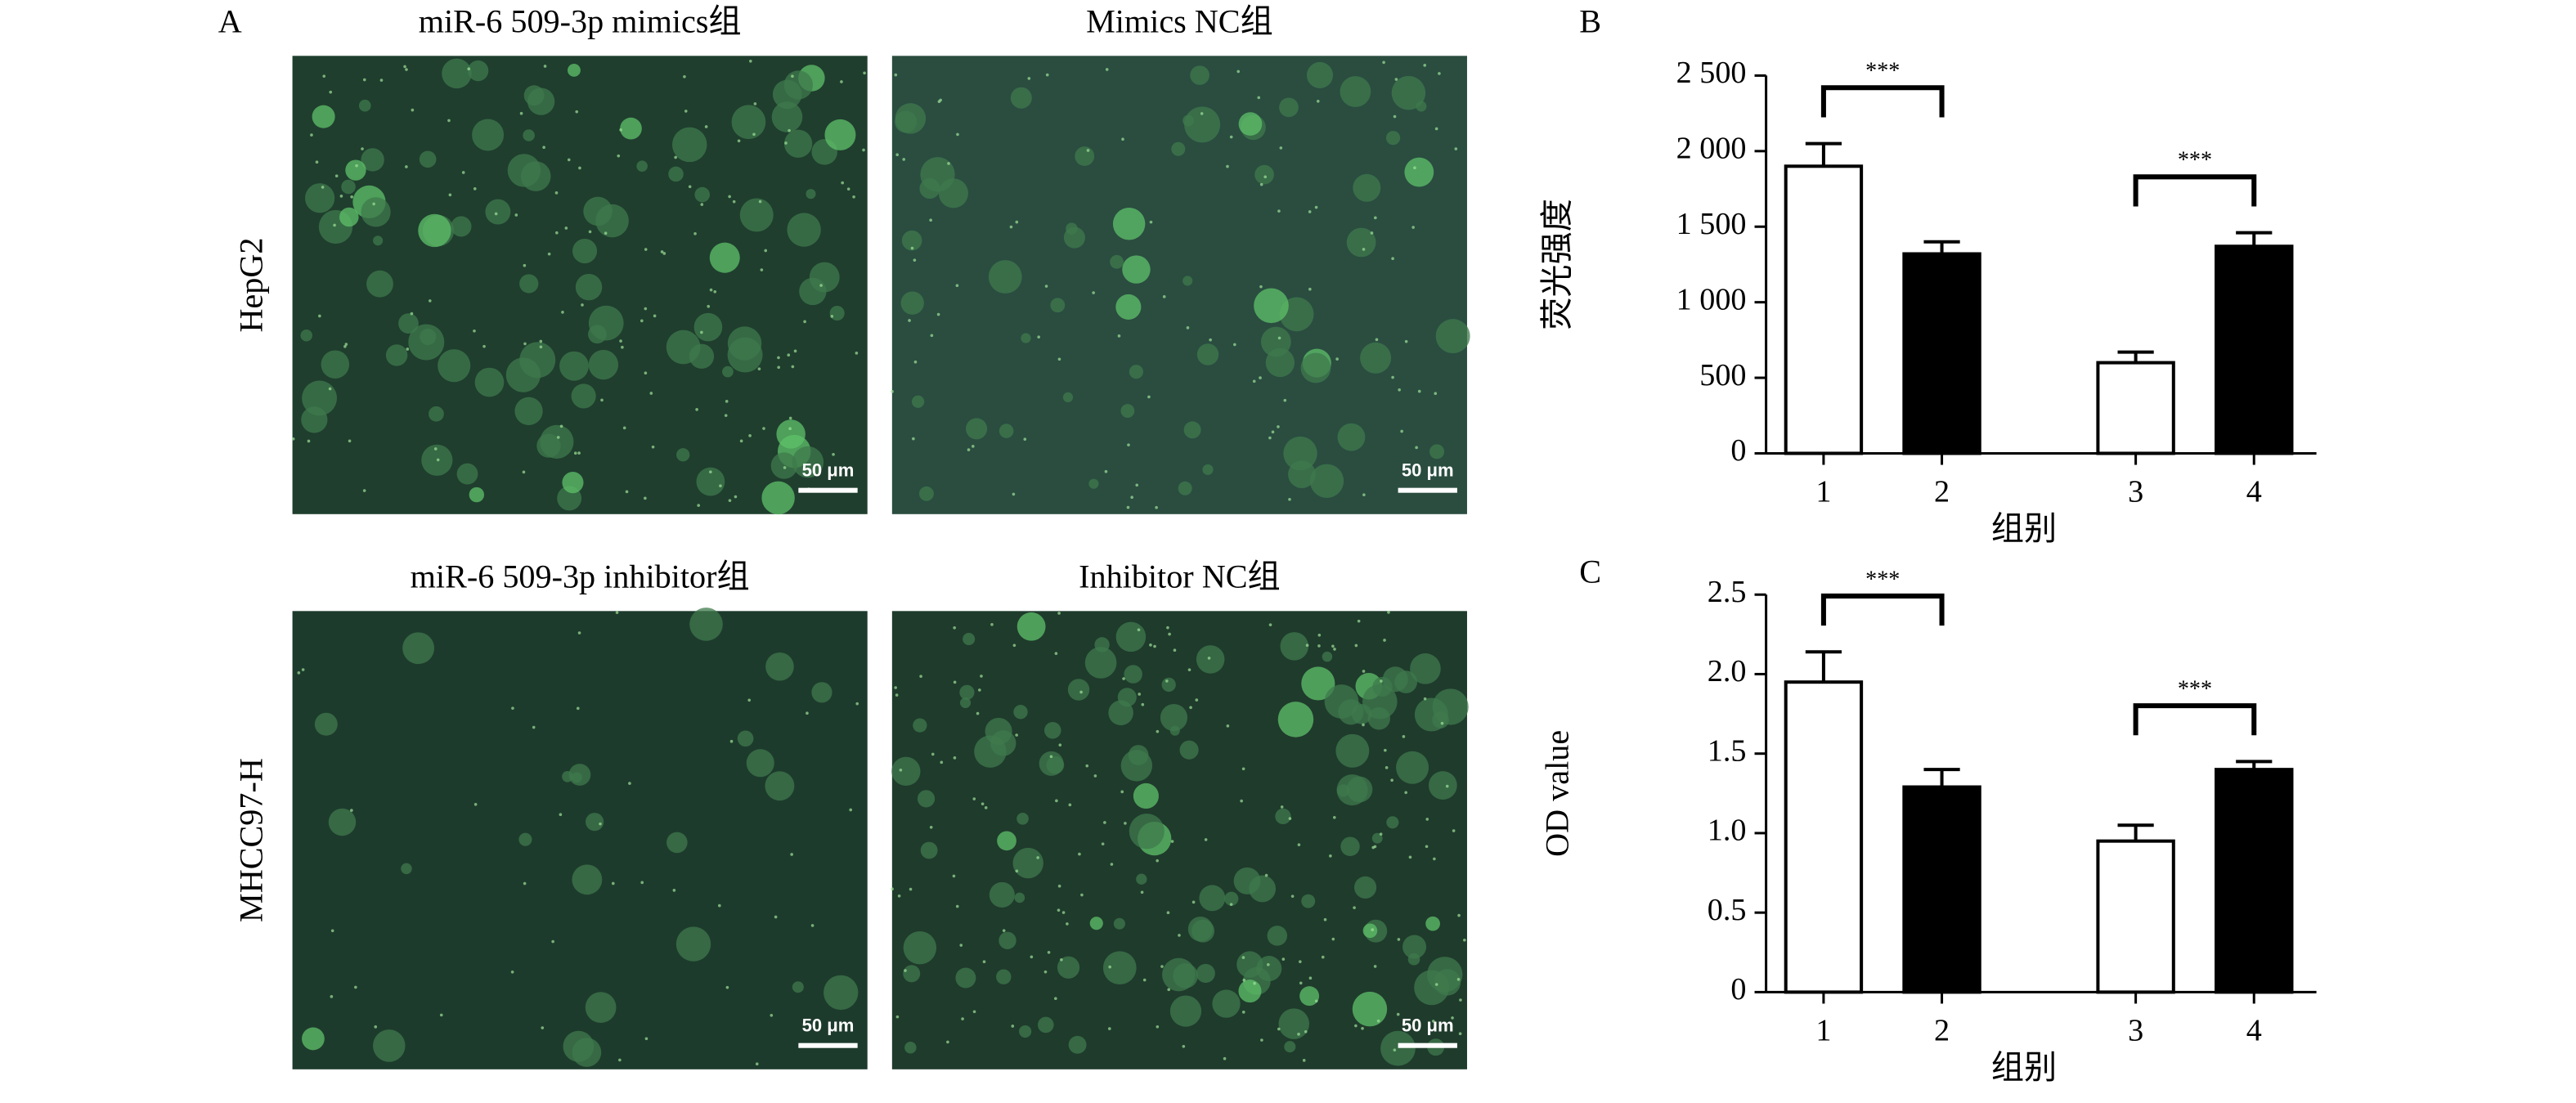 The width and height of the screenshot is (2576, 1103). Describe the element at coordinates (1712, 299) in the screenshot. I see `y-tick-label: 1 000` at that location.